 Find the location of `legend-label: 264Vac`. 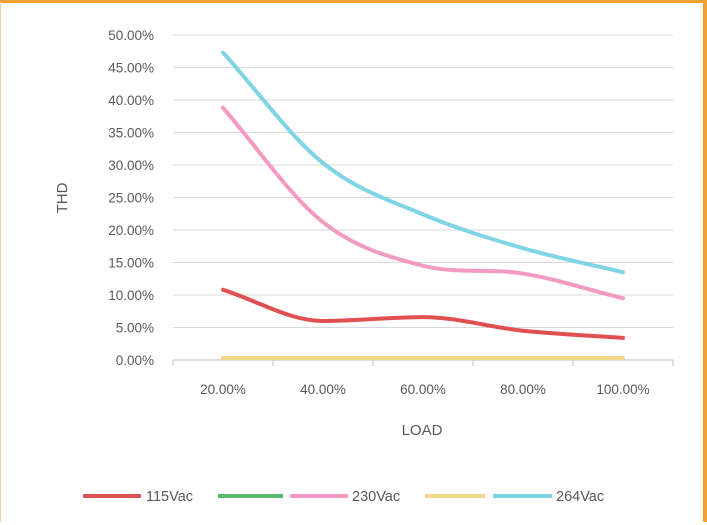

legend-label: 264Vac is located at coordinates (580, 497).